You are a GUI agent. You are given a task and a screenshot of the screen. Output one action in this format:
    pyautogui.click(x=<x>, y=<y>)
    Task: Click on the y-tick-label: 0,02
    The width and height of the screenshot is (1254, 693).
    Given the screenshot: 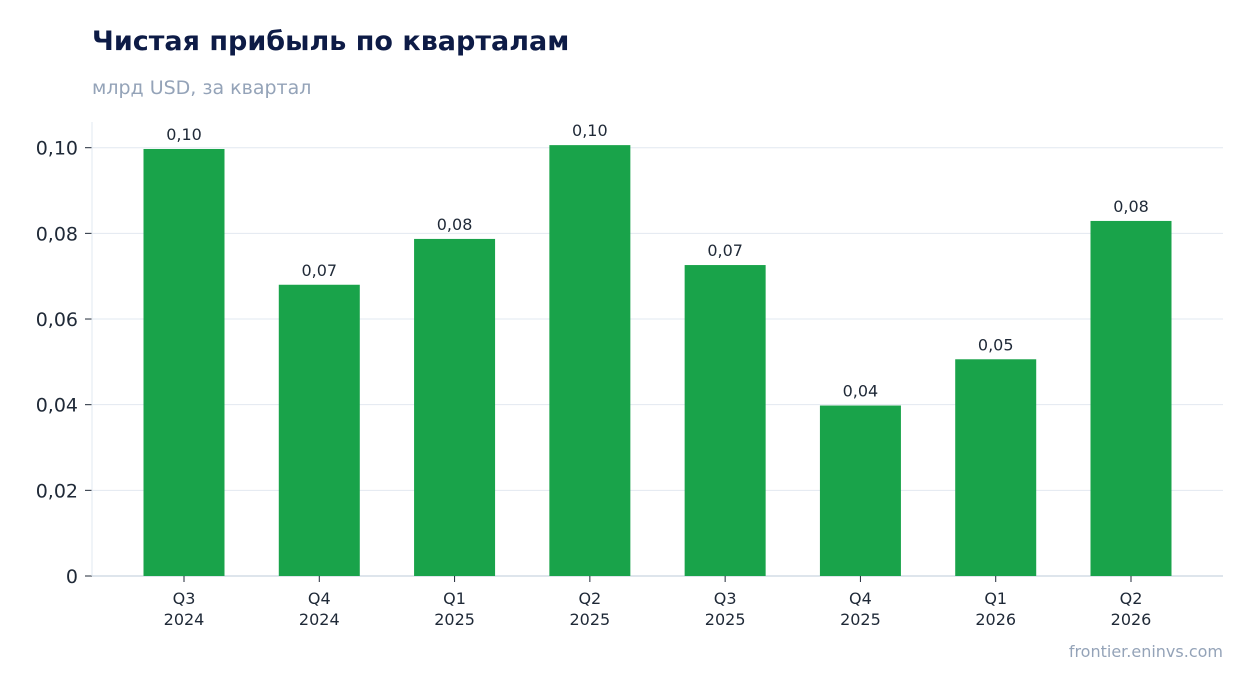 What is the action you would take?
    pyautogui.click(x=57, y=491)
    